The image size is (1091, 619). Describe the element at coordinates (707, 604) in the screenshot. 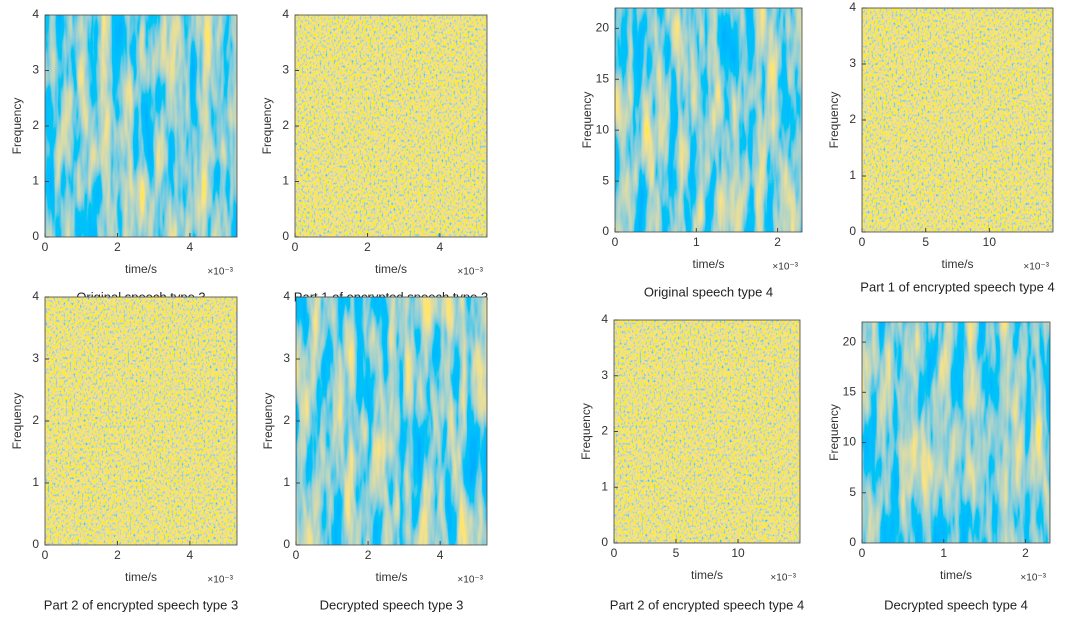

I see `panel-caption: Part 2 of encrypted speech type 4` at that location.